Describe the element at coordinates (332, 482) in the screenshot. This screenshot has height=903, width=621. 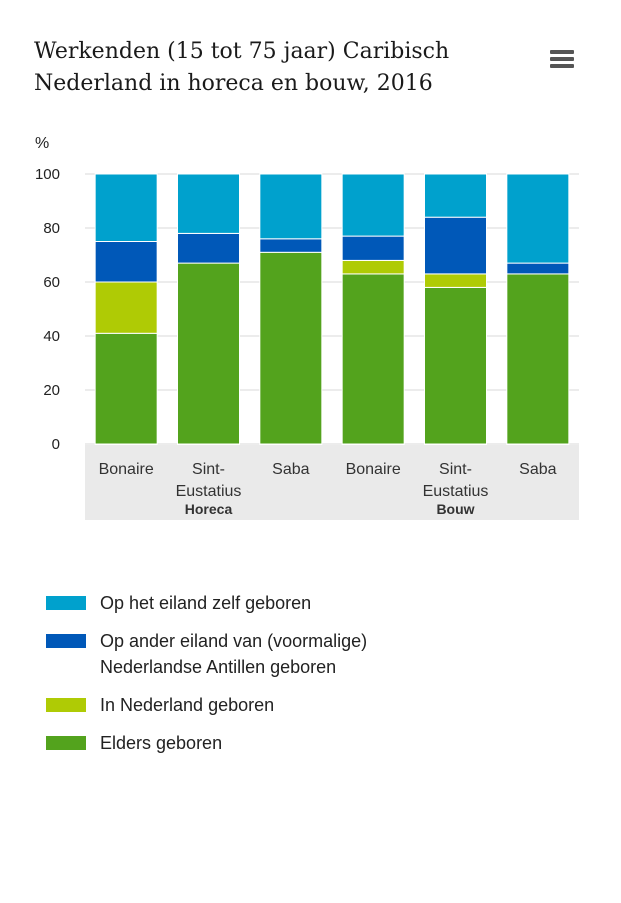
I see `category-band` at that location.